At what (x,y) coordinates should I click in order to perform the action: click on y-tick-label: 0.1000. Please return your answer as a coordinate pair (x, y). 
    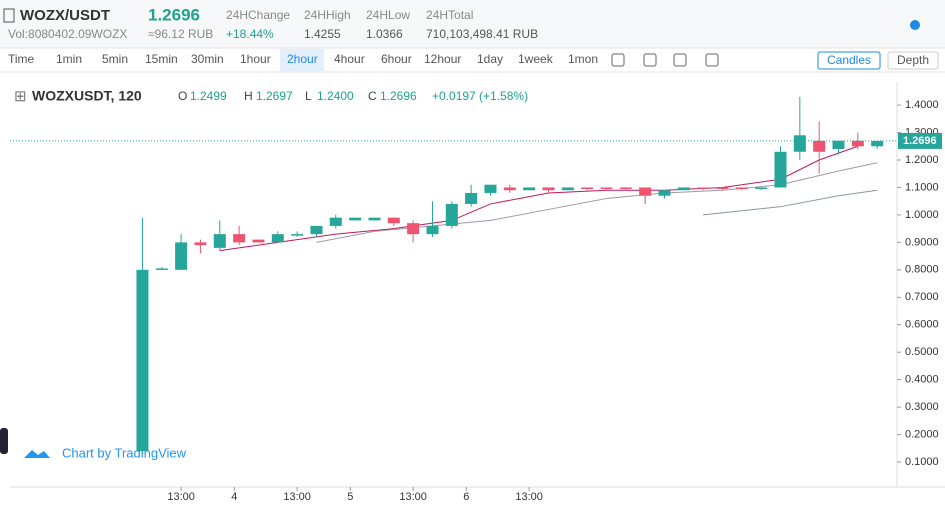
    Looking at the image, I should click on (922, 462).